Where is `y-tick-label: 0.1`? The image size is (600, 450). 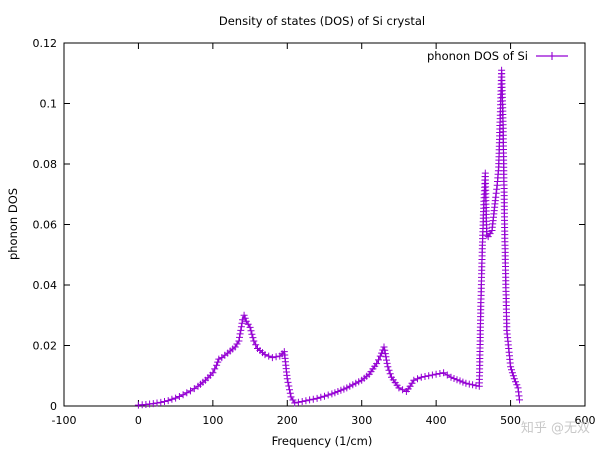 y-tick-label: 0.1 is located at coordinates (49, 104).